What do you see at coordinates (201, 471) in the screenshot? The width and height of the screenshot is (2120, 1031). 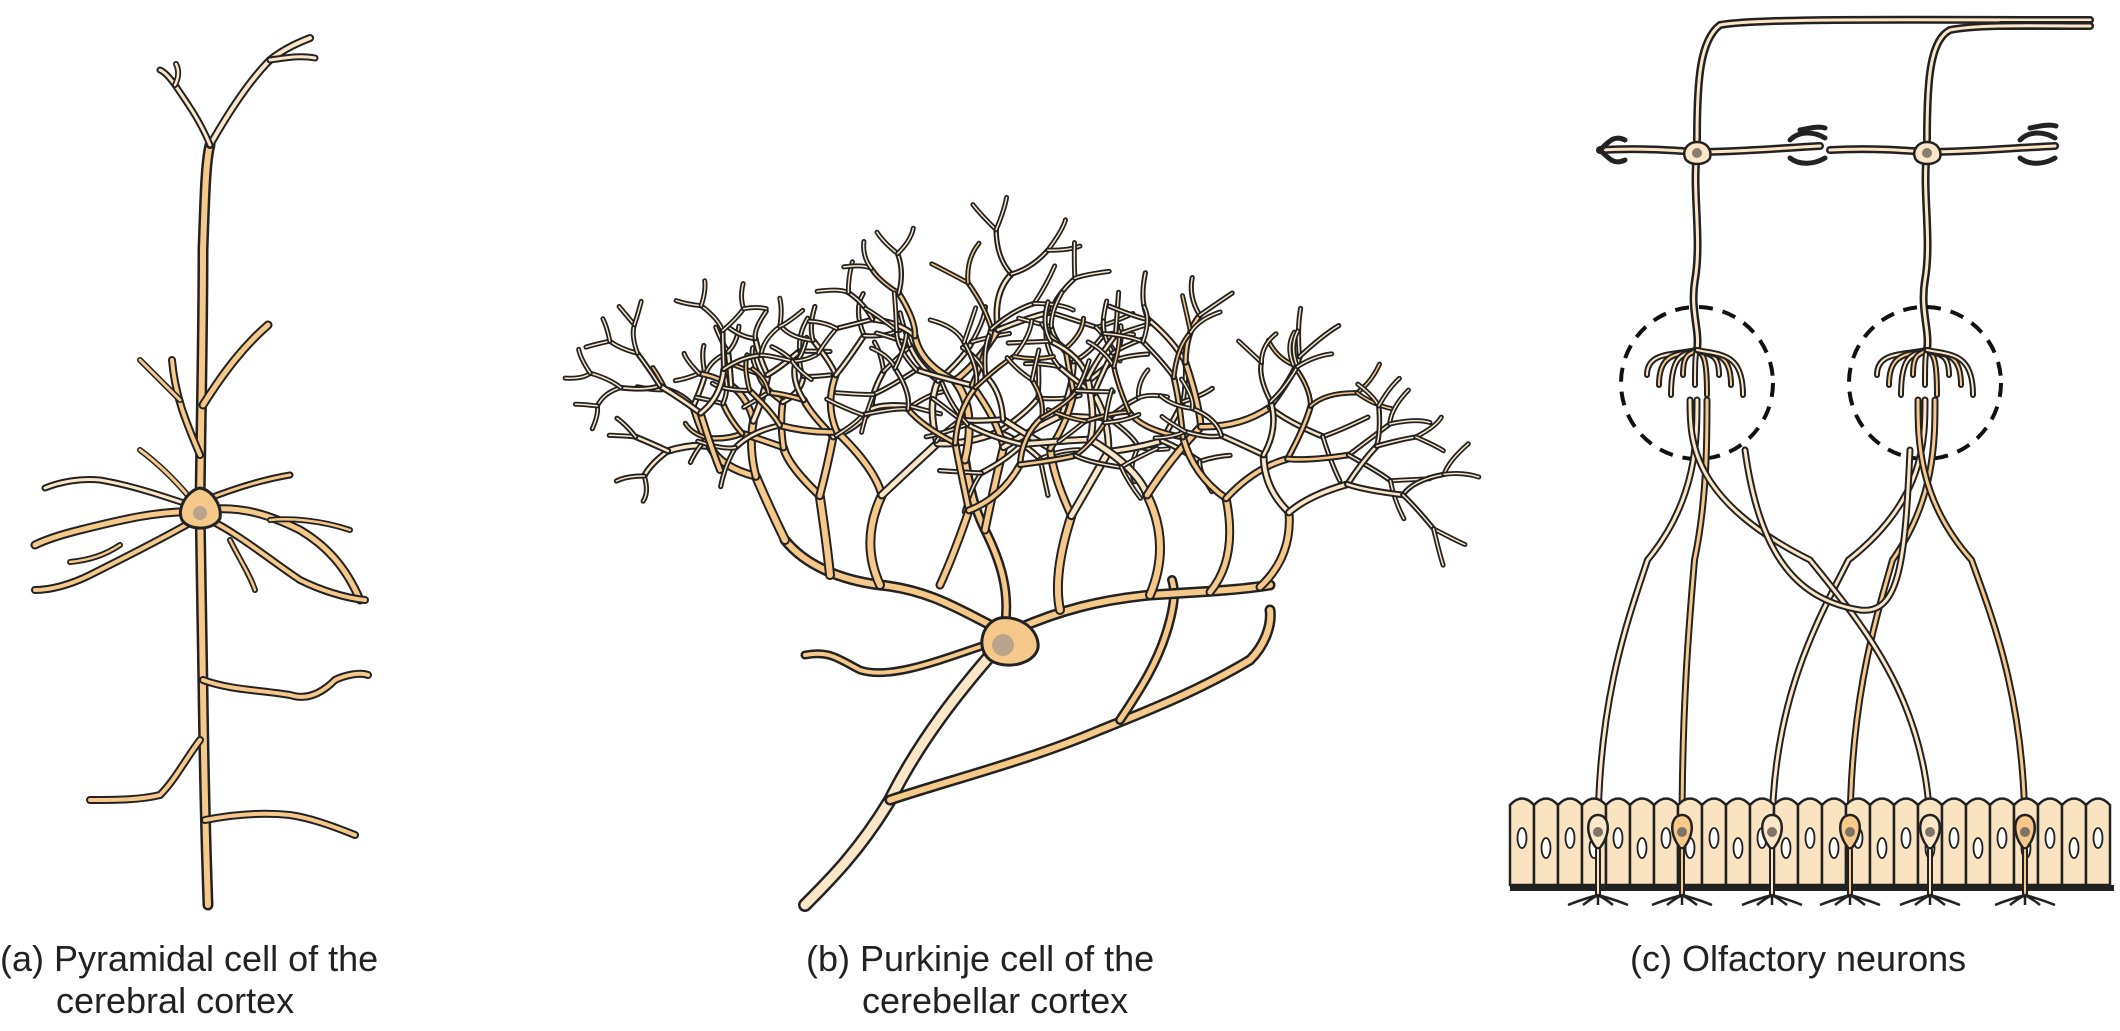 I see `pyramidal-cell` at bounding box center [201, 471].